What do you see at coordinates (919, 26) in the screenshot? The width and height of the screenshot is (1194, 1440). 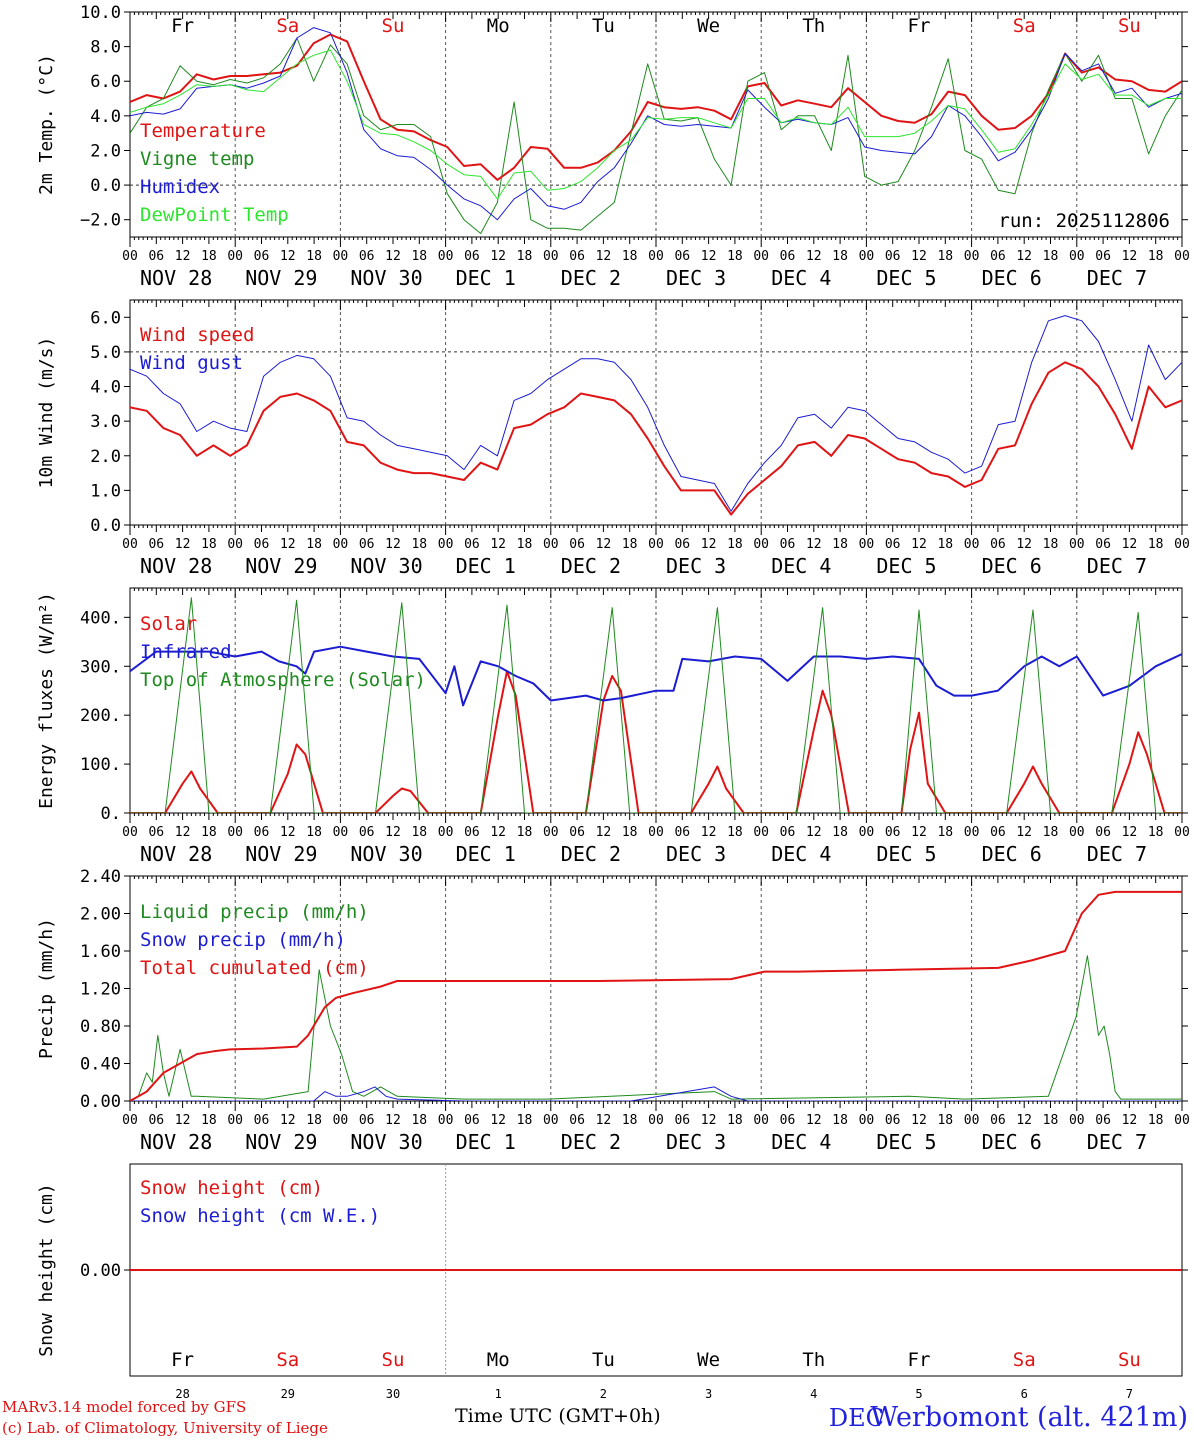 I see `day-abbr-label: Fr` at bounding box center [919, 26].